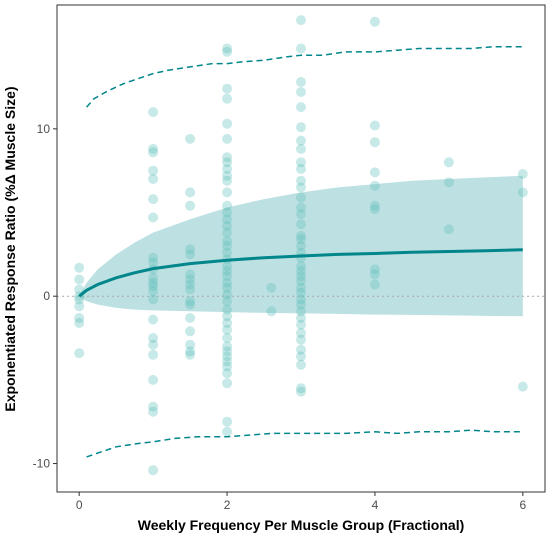 The width and height of the screenshot is (549, 539). What do you see at coordinates (42, 464) in the screenshot?
I see `y-tick-label: -10` at bounding box center [42, 464].